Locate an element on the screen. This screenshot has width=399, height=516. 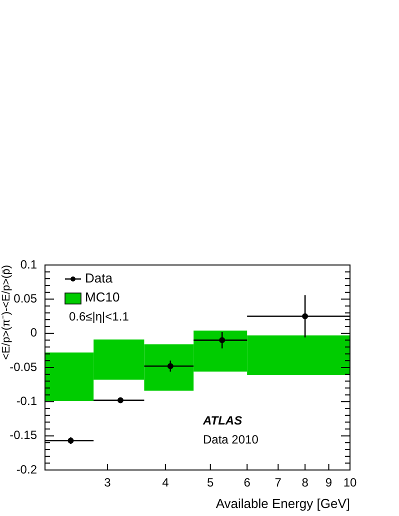
y-tick-label: -0.2 is located at coordinates (27, 469).